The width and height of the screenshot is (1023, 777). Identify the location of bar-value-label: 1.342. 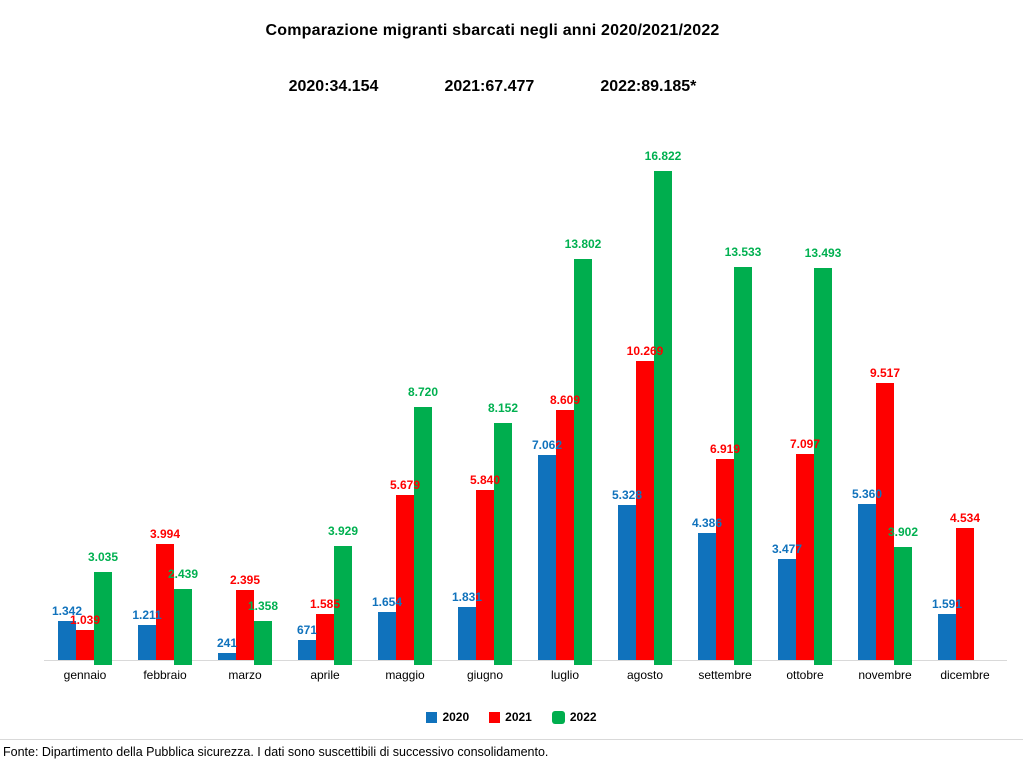
(67, 611).